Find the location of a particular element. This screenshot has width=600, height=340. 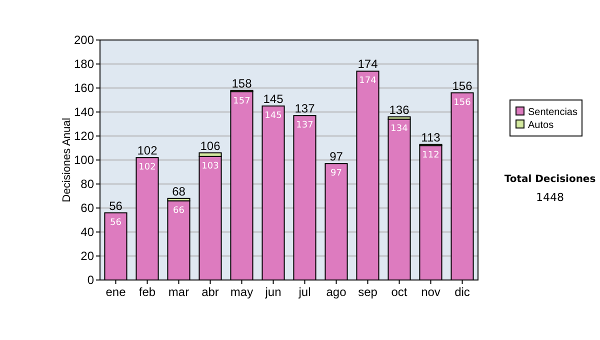

y-tick-label: 20 is located at coordinates (87, 256).